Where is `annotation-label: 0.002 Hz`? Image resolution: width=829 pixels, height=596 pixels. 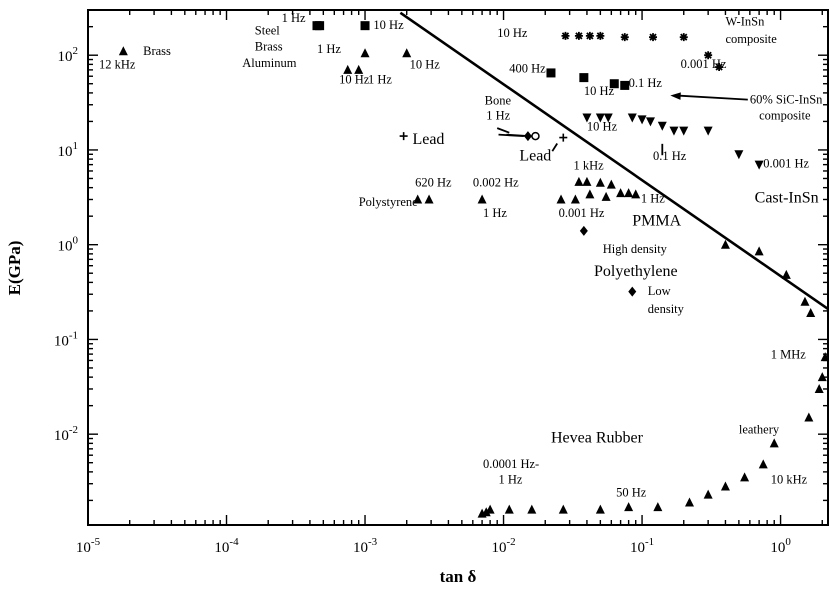 annotation-label: 0.002 Hz is located at coordinates (496, 183).